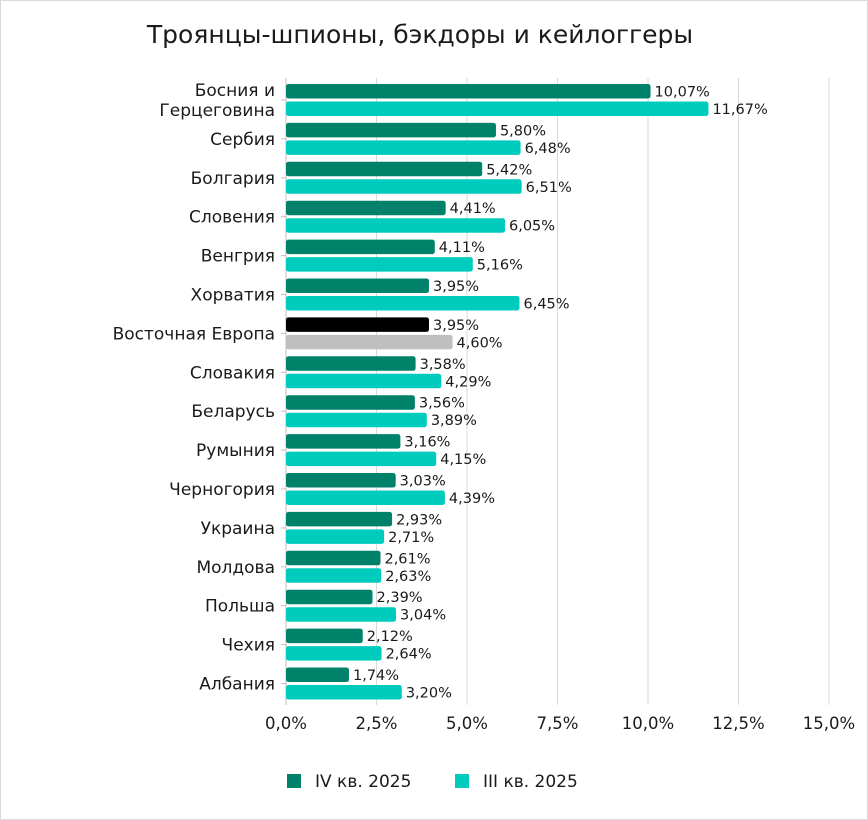 The width and height of the screenshot is (868, 820). Describe the element at coordinates (738, 723) in the screenshot. I see `x-tick-label: 12,5%` at that location.